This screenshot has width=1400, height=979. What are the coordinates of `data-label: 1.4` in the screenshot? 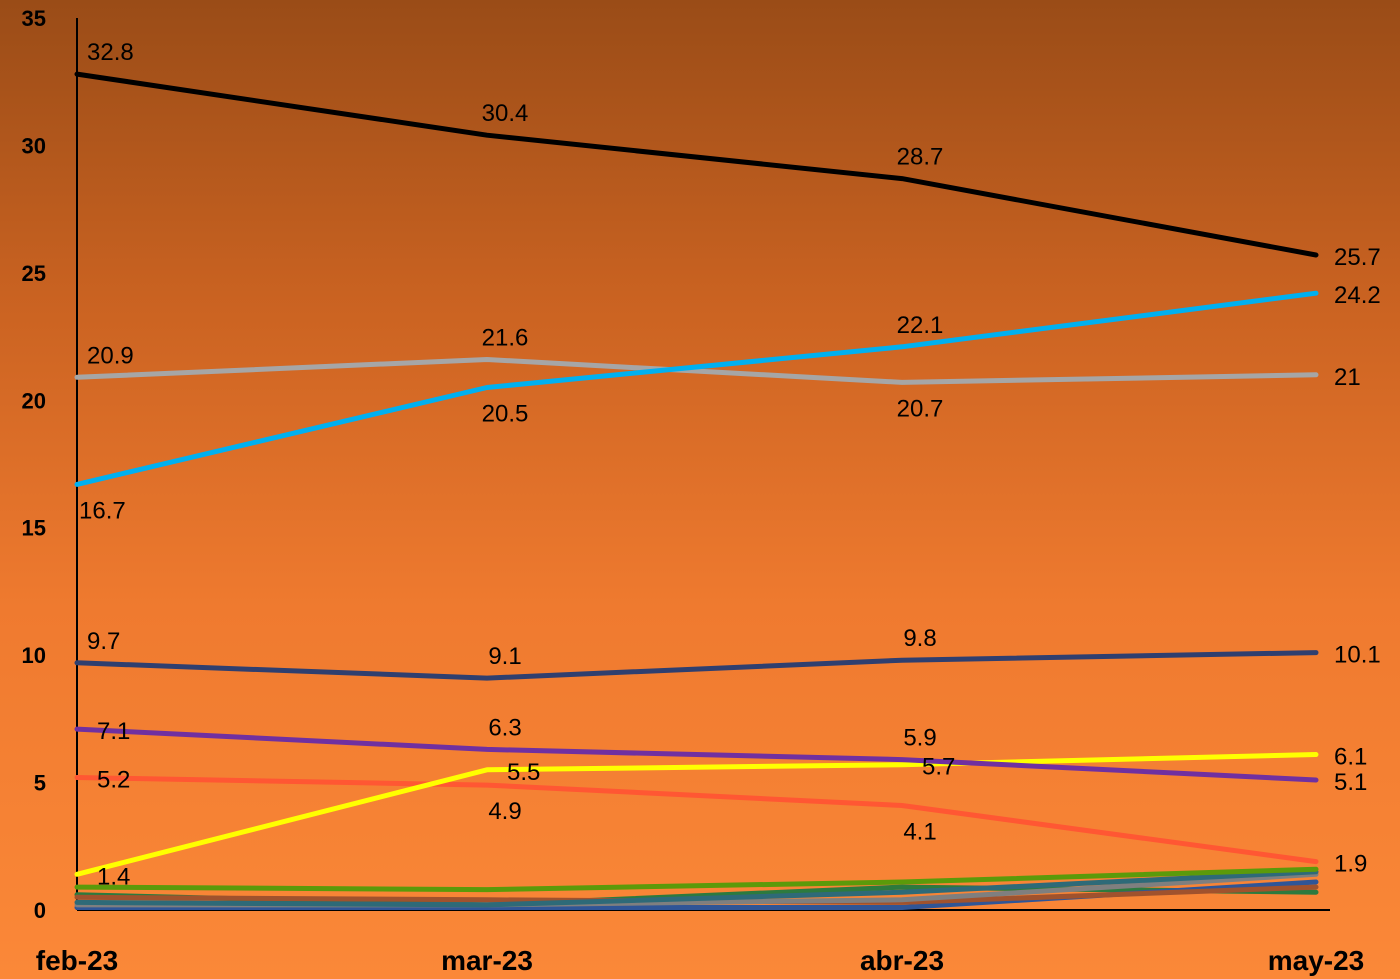 It's located at (113, 876).